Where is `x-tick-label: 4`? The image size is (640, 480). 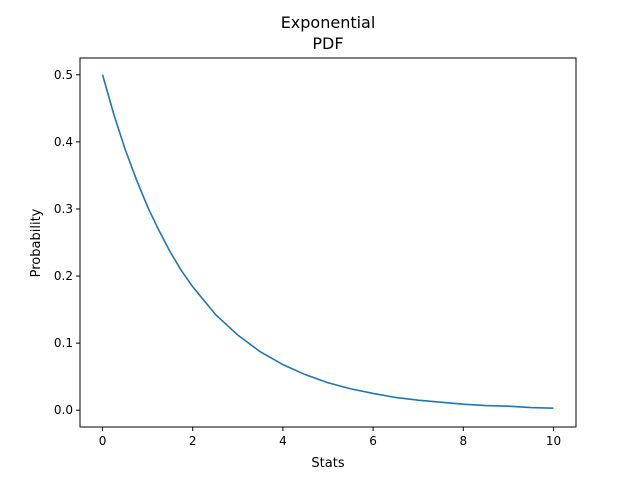 x-tick-label: 4 is located at coordinates (283, 441).